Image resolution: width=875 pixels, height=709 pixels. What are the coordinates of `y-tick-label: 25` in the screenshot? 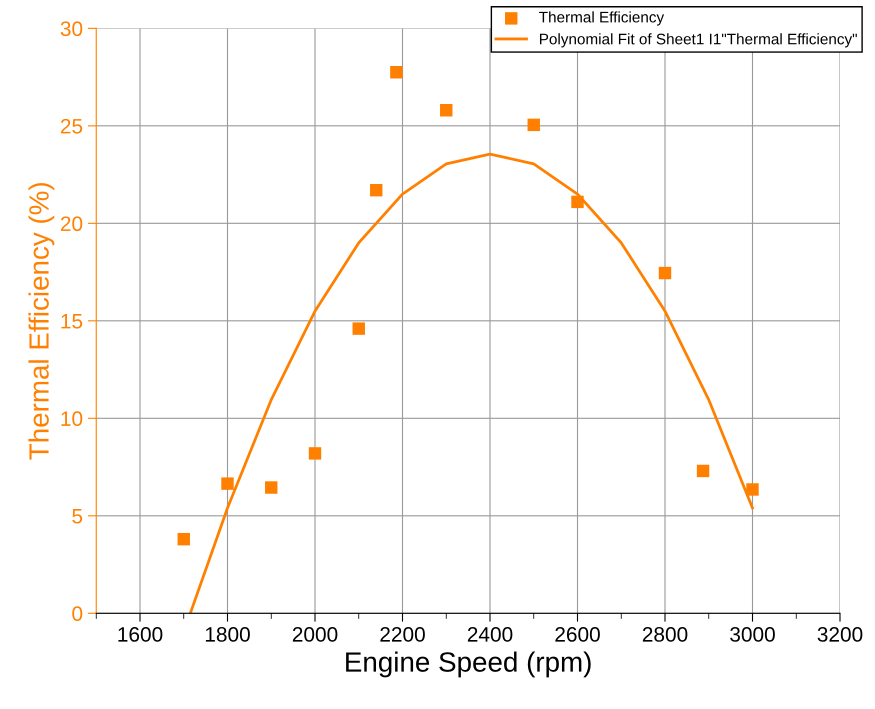 It's located at (71, 126).